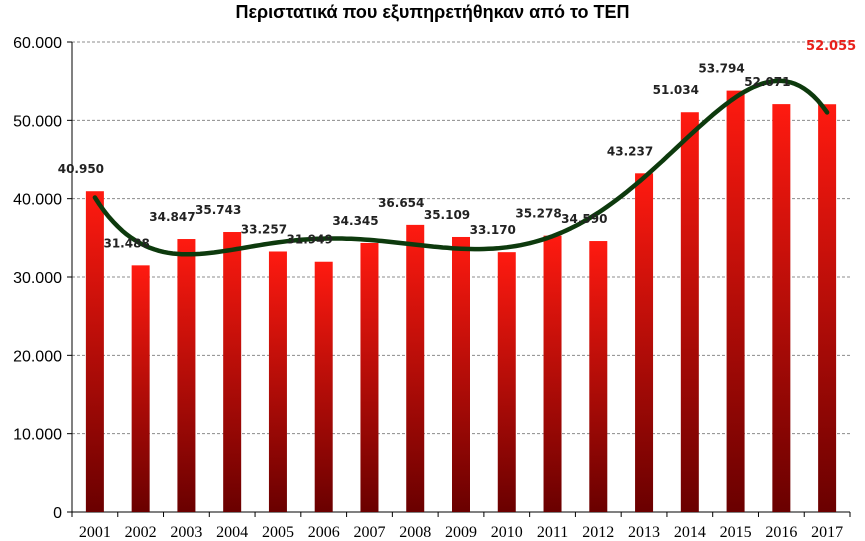  I want to click on y-tick-label: 40.000, so click(37, 200).